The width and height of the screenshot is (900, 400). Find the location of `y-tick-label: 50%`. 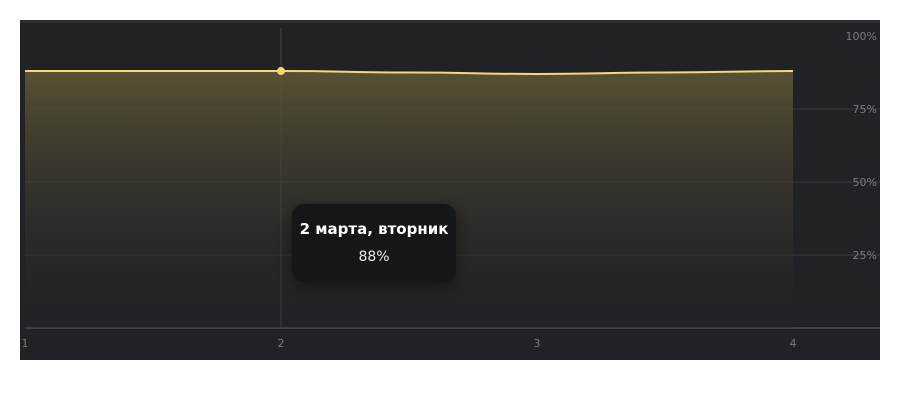

y-tick-label: 50% is located at coordinates (865, 182).